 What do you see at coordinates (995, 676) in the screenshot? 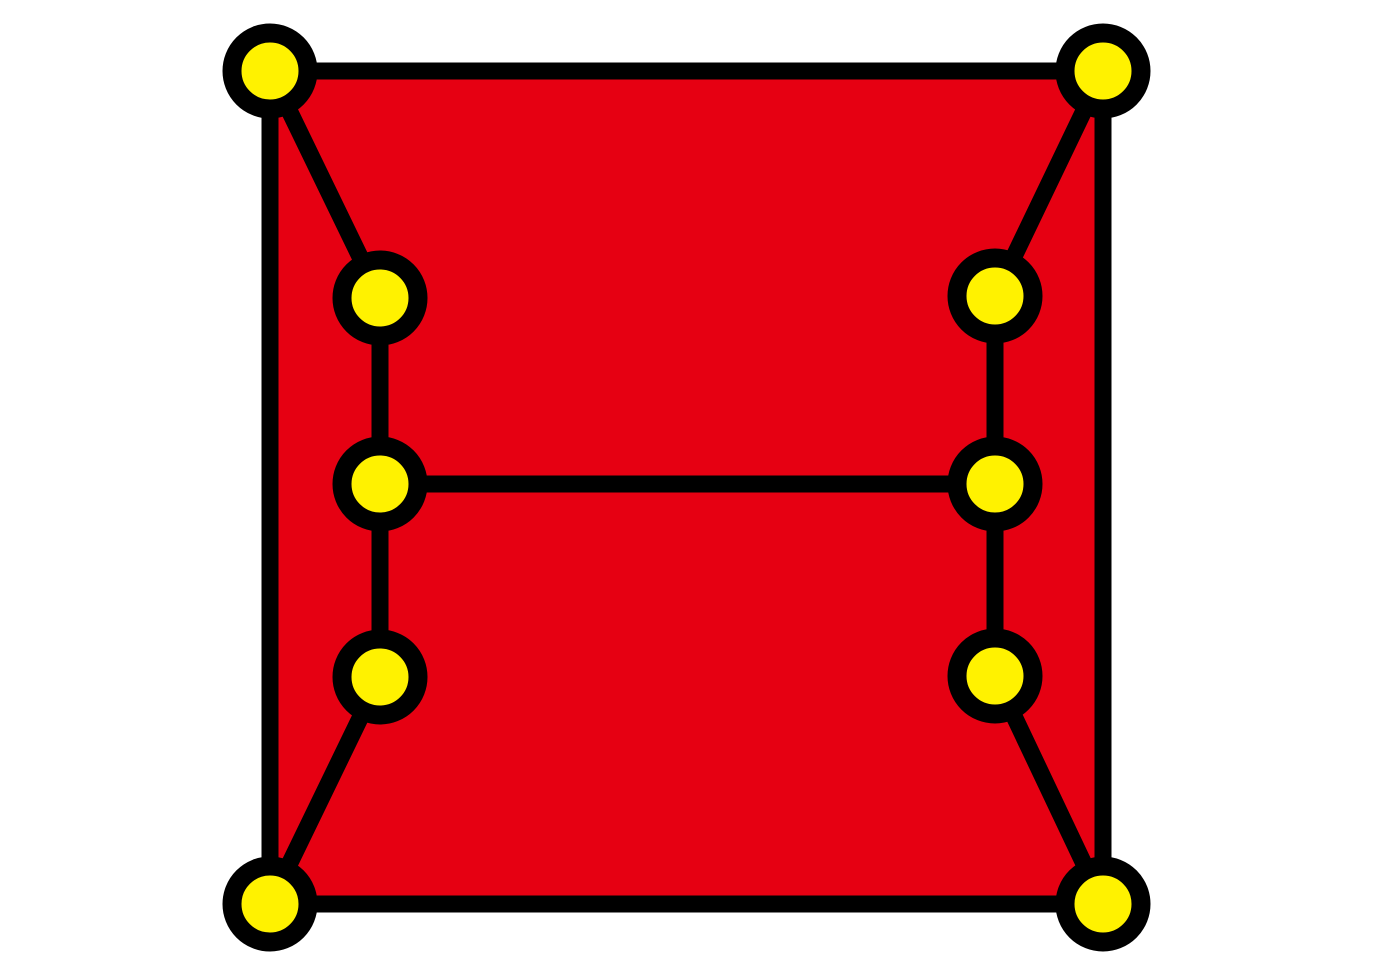
I see `node-right-lower` at bounding box center [995, 676].